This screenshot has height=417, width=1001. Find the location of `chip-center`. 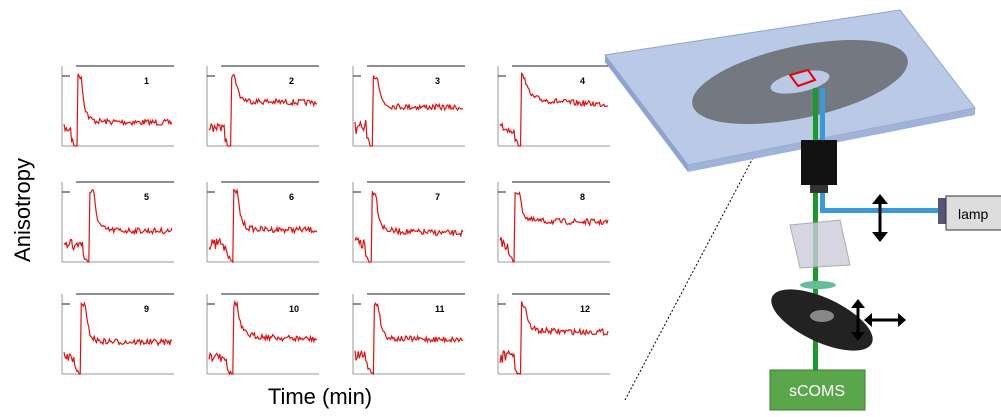

chip-center is located at coordinates (800, 82).